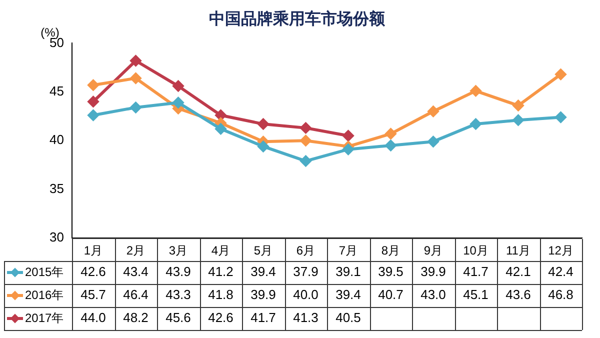 This screenshot has width=600, height=338. Describe the element at coordinates (391, 294) in the screenshot. I see `data-label: 40.7` at that location.